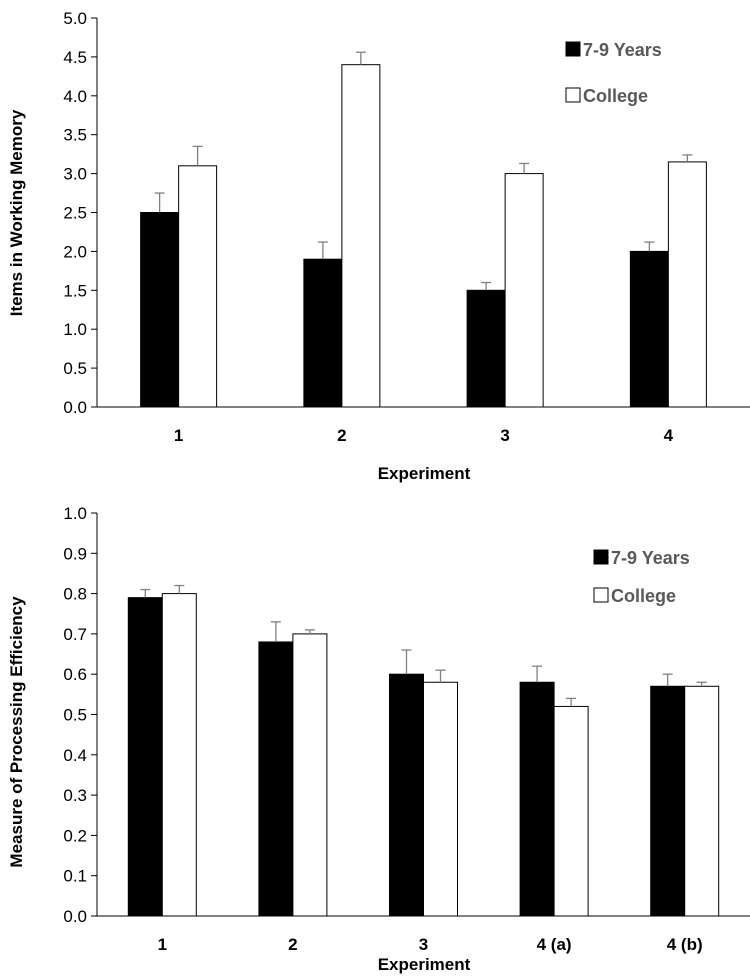 The width and height of the screenshot is (750, 978). I want to click on y-tick-label: 5.0, so click(75, 18).